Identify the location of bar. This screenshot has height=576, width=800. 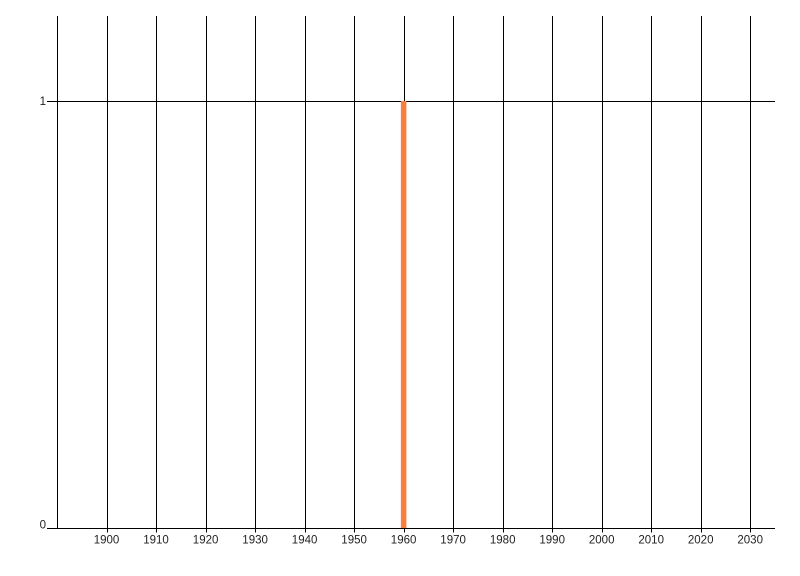
(403, 314).